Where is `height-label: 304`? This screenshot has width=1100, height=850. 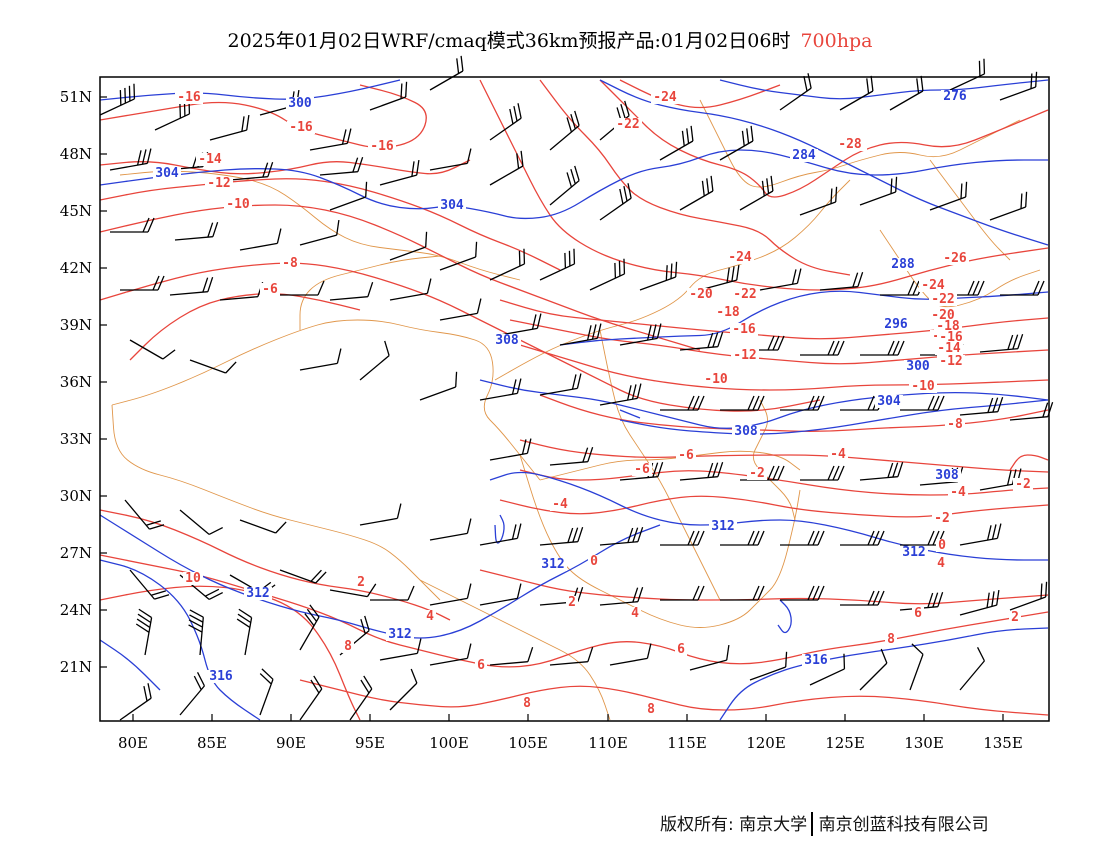 height-label: 304 is located at coordinates (889, 401).